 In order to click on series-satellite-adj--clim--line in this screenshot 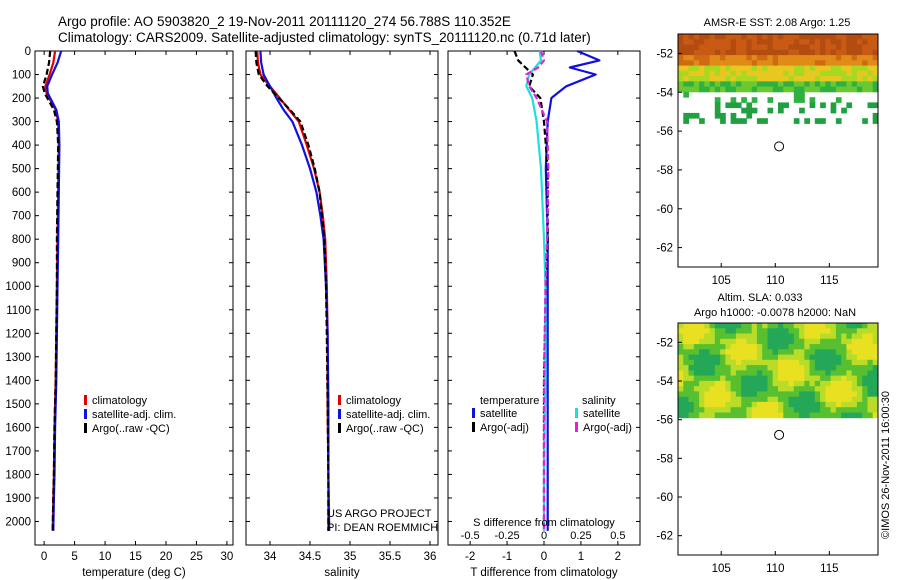, I will do `click(54, 290)`.